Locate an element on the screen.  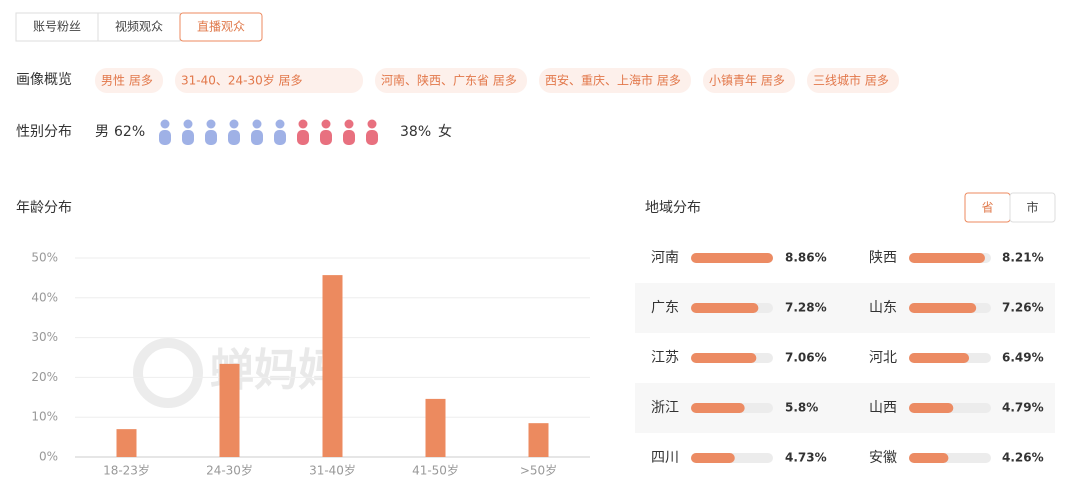
male-name: 男 is located at coordinates (102, 132).